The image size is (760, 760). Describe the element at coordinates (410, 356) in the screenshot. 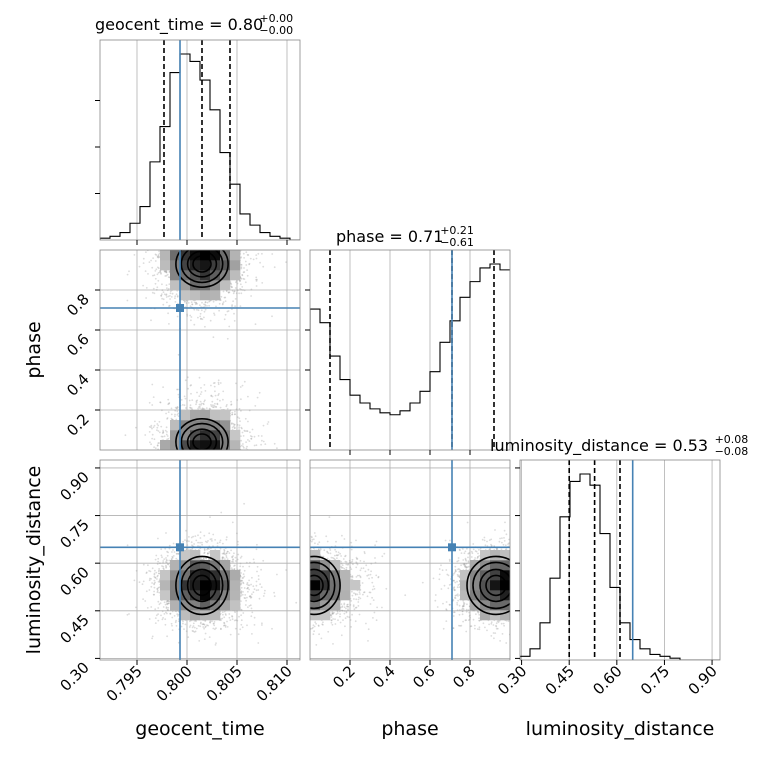

I see `histogram-step` at that location.